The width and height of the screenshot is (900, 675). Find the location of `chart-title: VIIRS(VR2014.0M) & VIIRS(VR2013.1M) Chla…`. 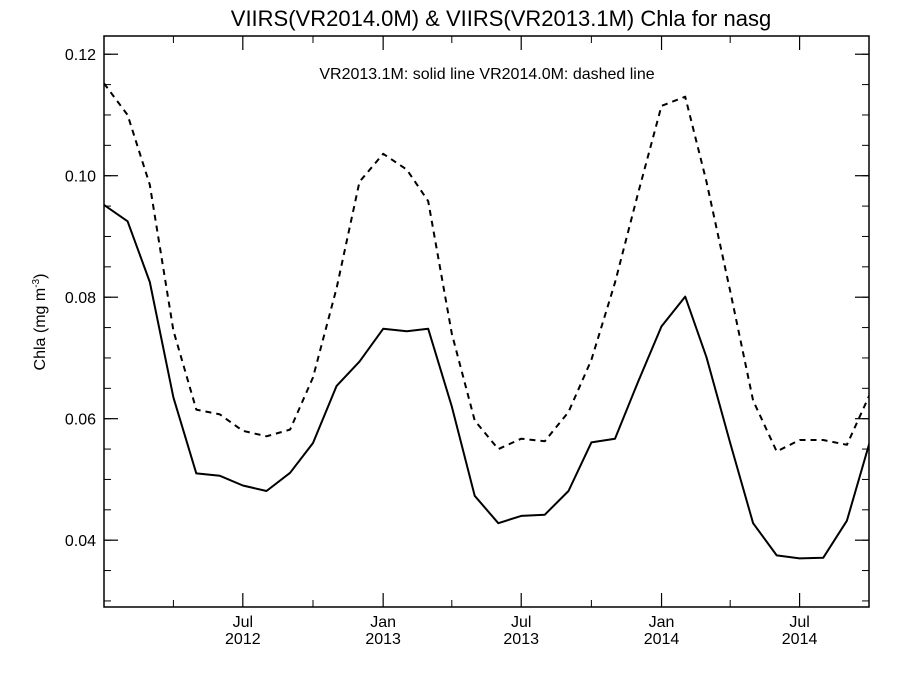

chart-title: VIIRS(VR2014.0M) & VIIRS(VR2013.1M) Chla… is located at coordinates (501, 18).